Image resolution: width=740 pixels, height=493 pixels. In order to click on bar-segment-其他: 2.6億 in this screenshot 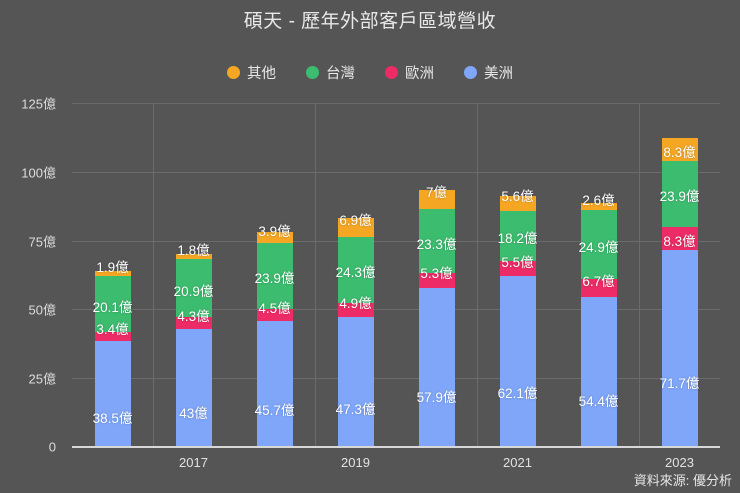, I will do `click(598, 202)`.